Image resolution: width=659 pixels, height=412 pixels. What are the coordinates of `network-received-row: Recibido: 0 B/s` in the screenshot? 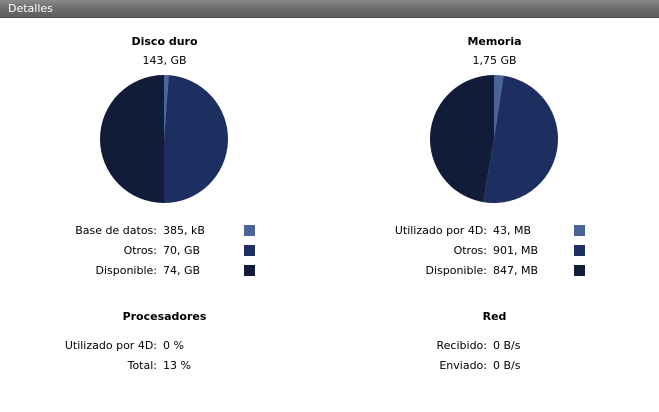 It's located at (494, 349).